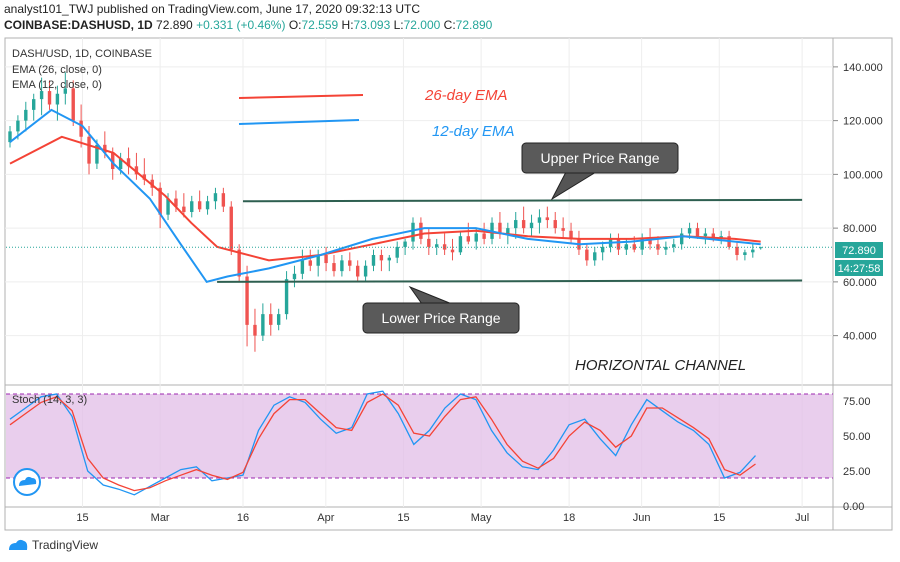 The height and width of the screenshot is (562, 900). Describe the element at coordinates (863, 175) in the screenshot. I see `y-tick-label: 100.000` at that location.